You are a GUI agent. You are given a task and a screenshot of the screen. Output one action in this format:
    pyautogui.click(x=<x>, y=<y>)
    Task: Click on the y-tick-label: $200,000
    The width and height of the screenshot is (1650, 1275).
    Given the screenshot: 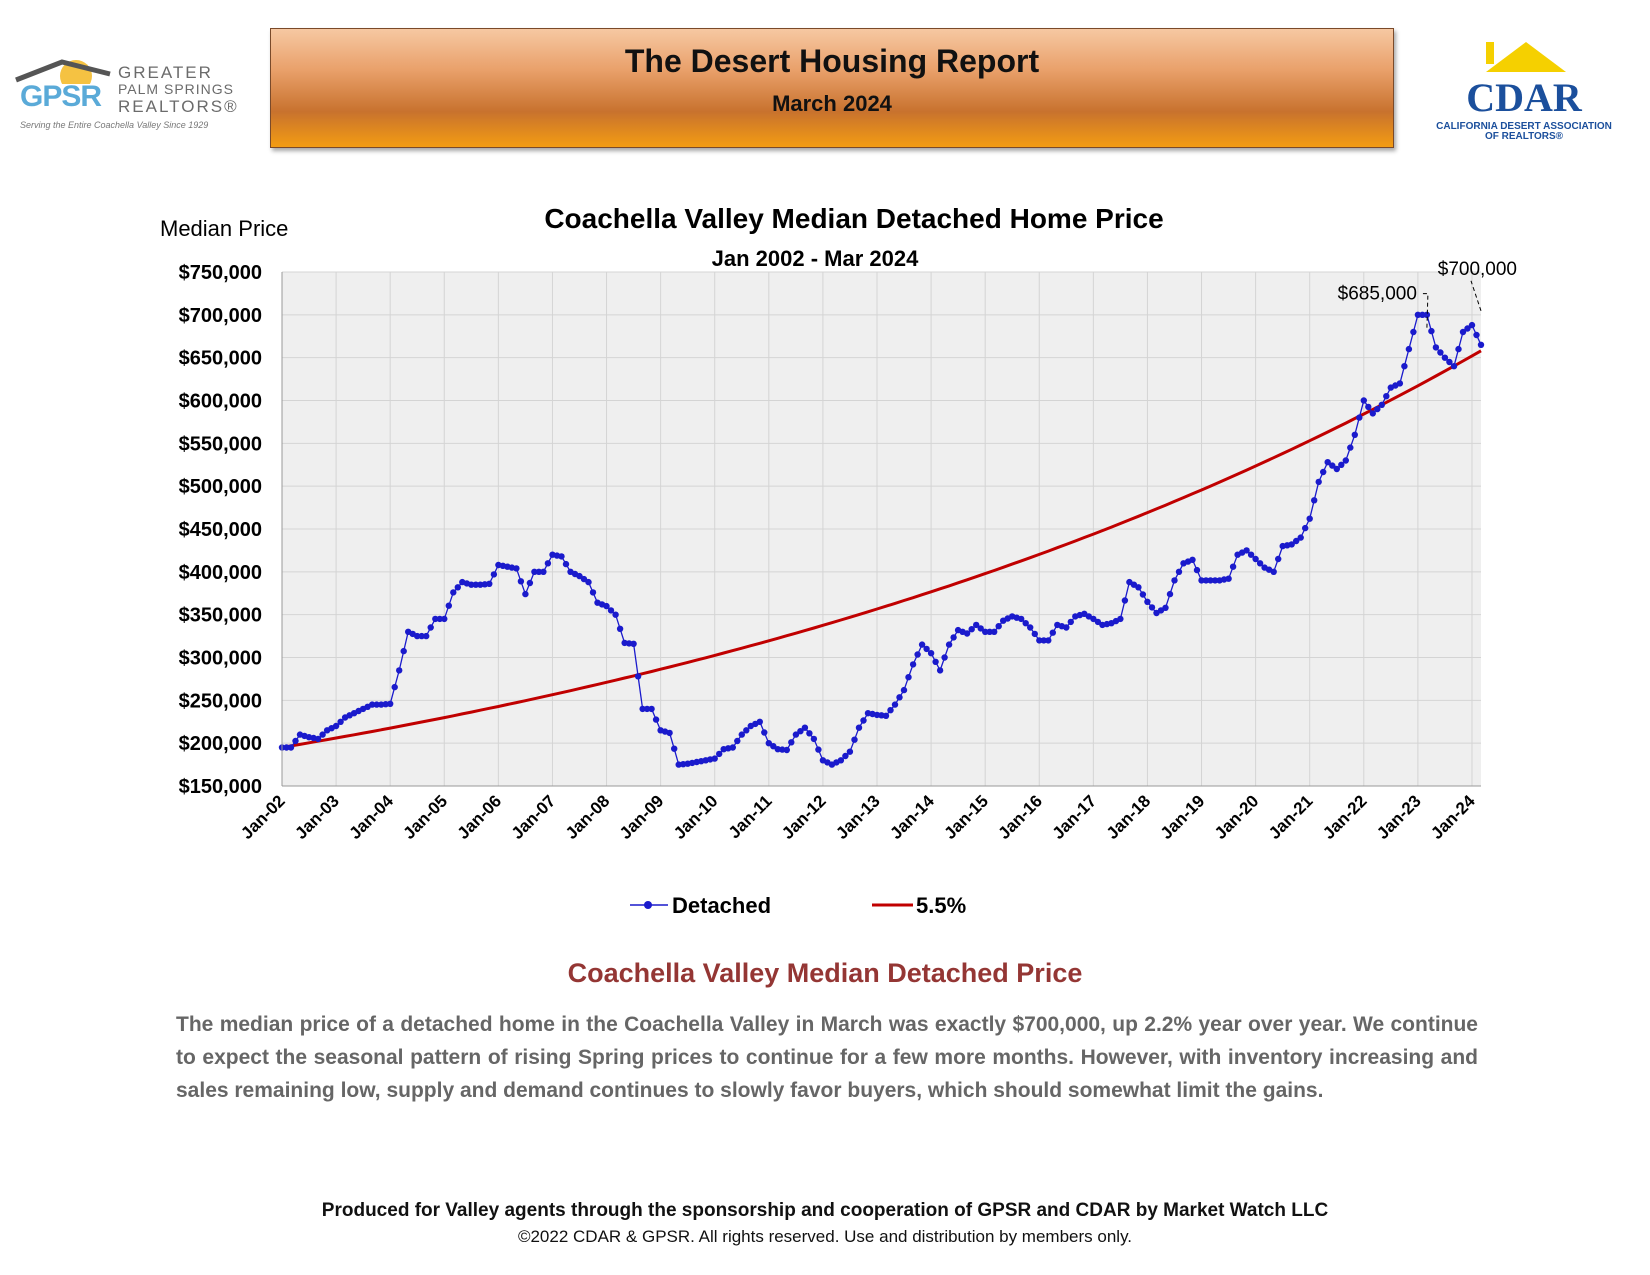 What is the action you would take?
    pyautogui.click(x=220, y=744)
    